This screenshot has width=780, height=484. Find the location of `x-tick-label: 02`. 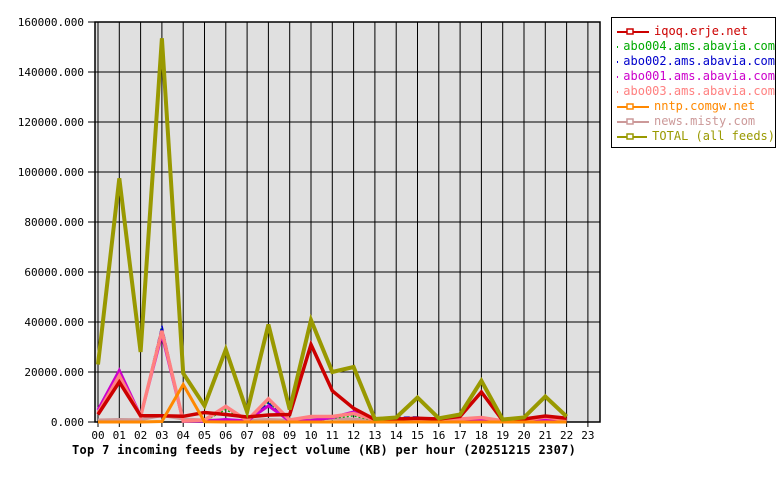

x-tick-label: 02 is located at coordinates (140, 435).